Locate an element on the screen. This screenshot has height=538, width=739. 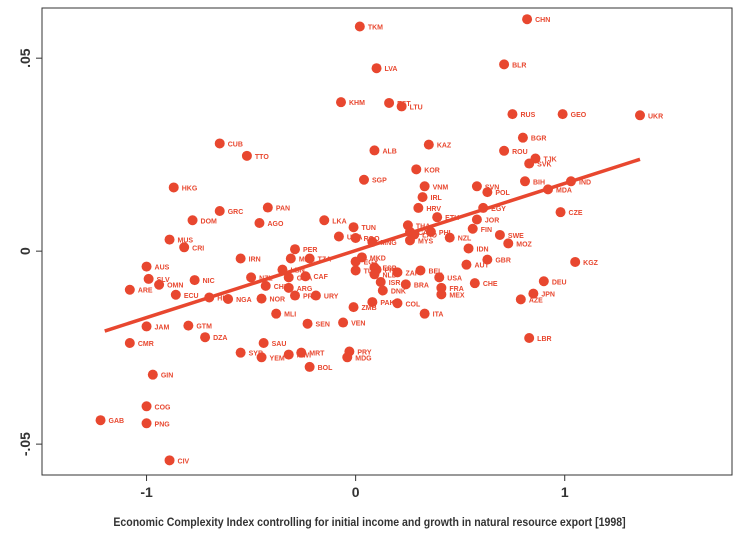
data-point: KHM is located at coordinates (350, 102).